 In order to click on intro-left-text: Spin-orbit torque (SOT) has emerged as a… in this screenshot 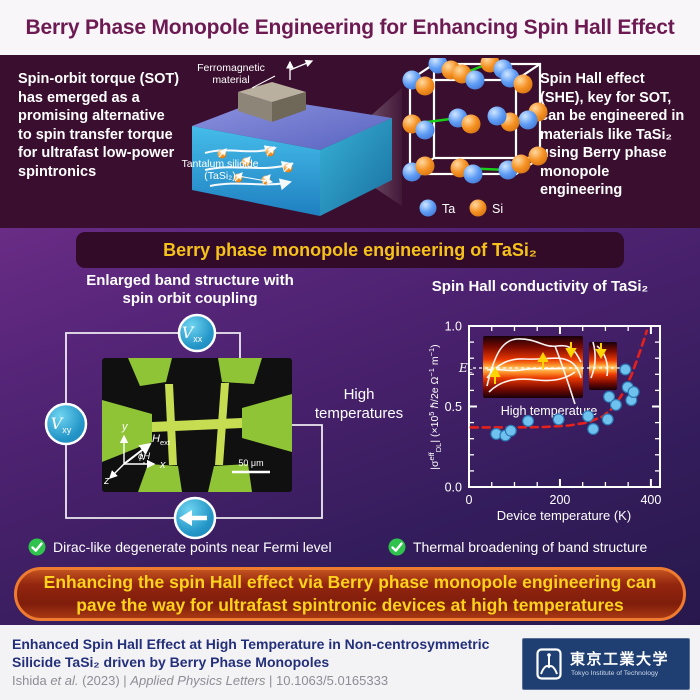, I will do `click(99, 125)`.